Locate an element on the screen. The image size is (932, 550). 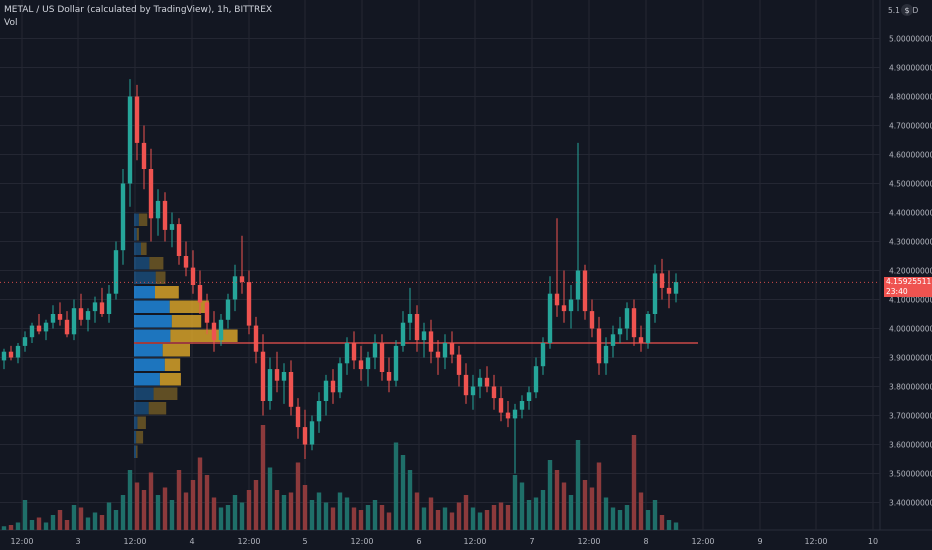
price-tick-label: 3.90000000 is located at coordinates (910, 358).